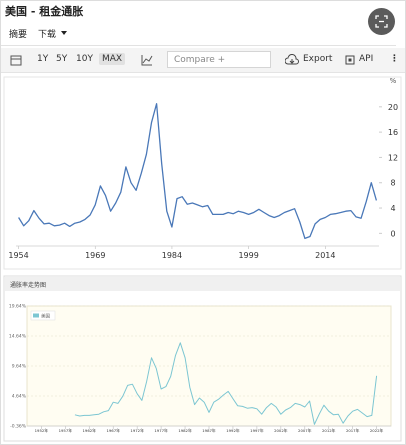 This screenshot has height=445, width=406. I want to click on y-tick-label: 20, so click(393, 107).